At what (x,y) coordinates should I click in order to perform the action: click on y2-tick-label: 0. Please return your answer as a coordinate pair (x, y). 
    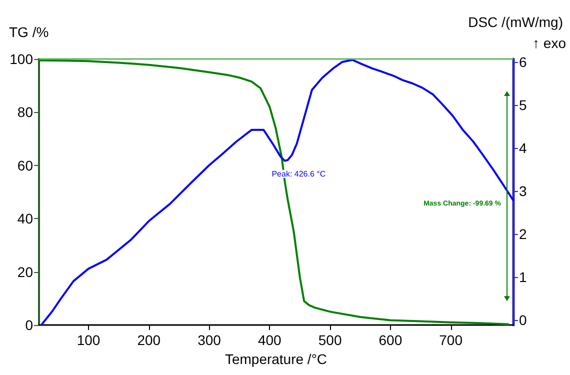
    Looking at the image, I should click on (523, 320).